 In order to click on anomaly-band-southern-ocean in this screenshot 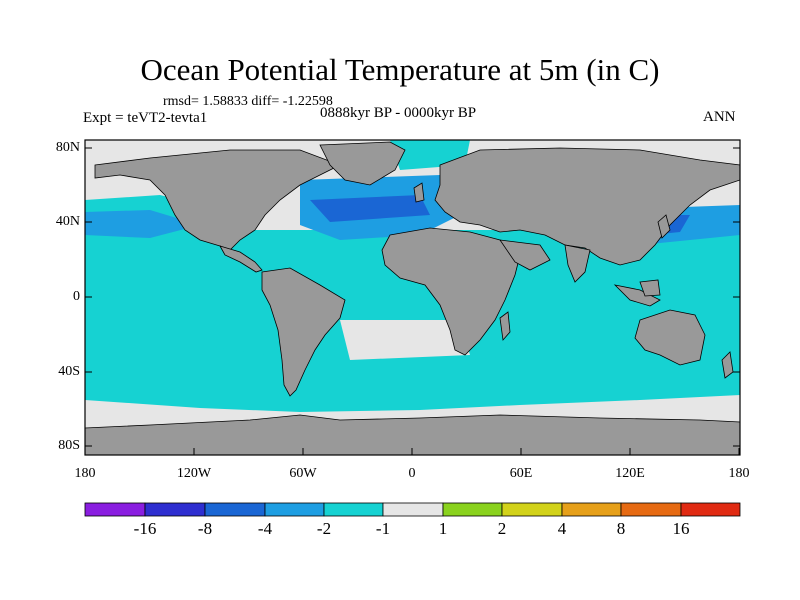, I will do `click(412, 376)`.